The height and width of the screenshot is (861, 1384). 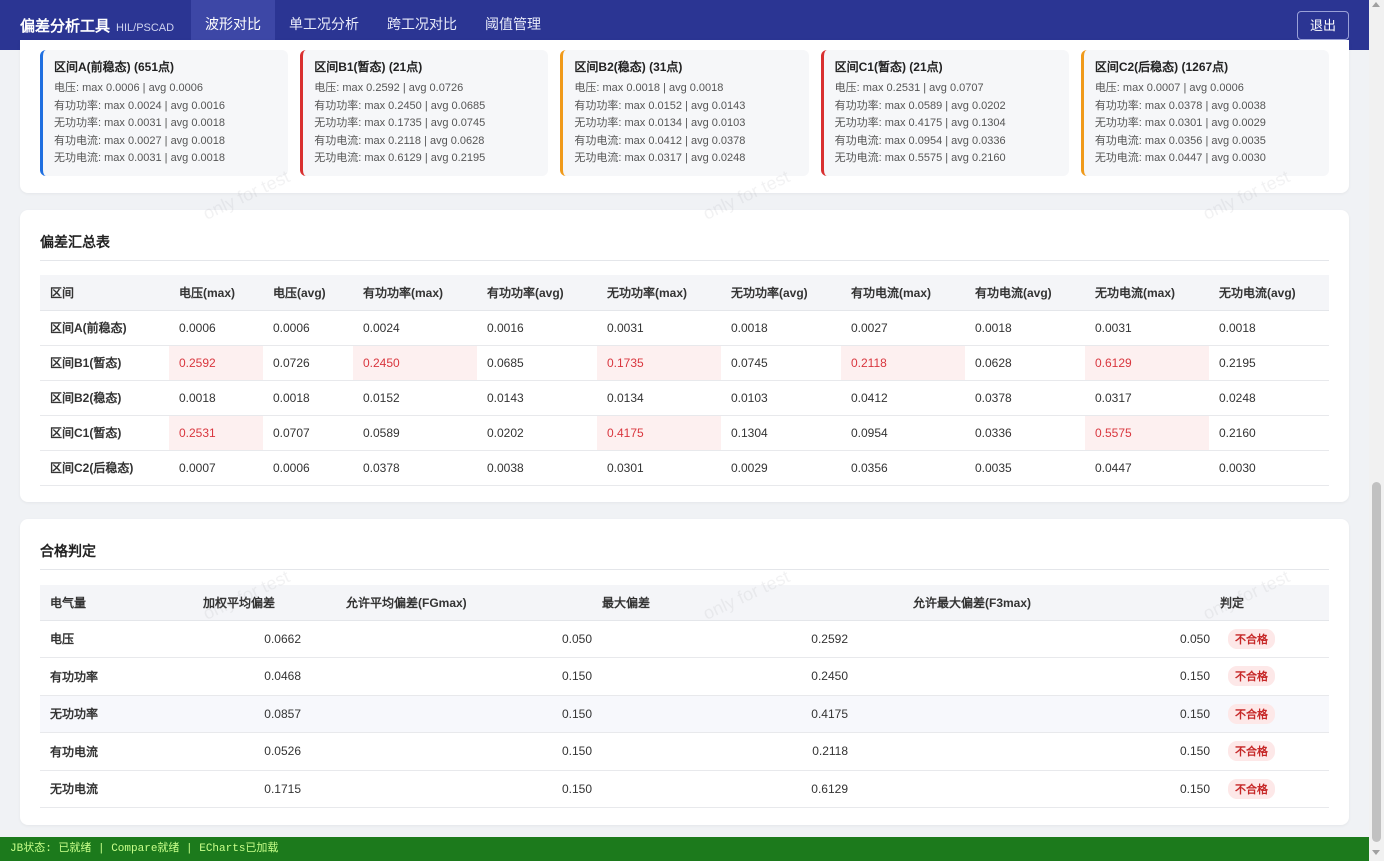 I want to click on interval-stat-line: 有功功率: max 0.0378 | avg 0.0038, so click(x=1180, y=105).